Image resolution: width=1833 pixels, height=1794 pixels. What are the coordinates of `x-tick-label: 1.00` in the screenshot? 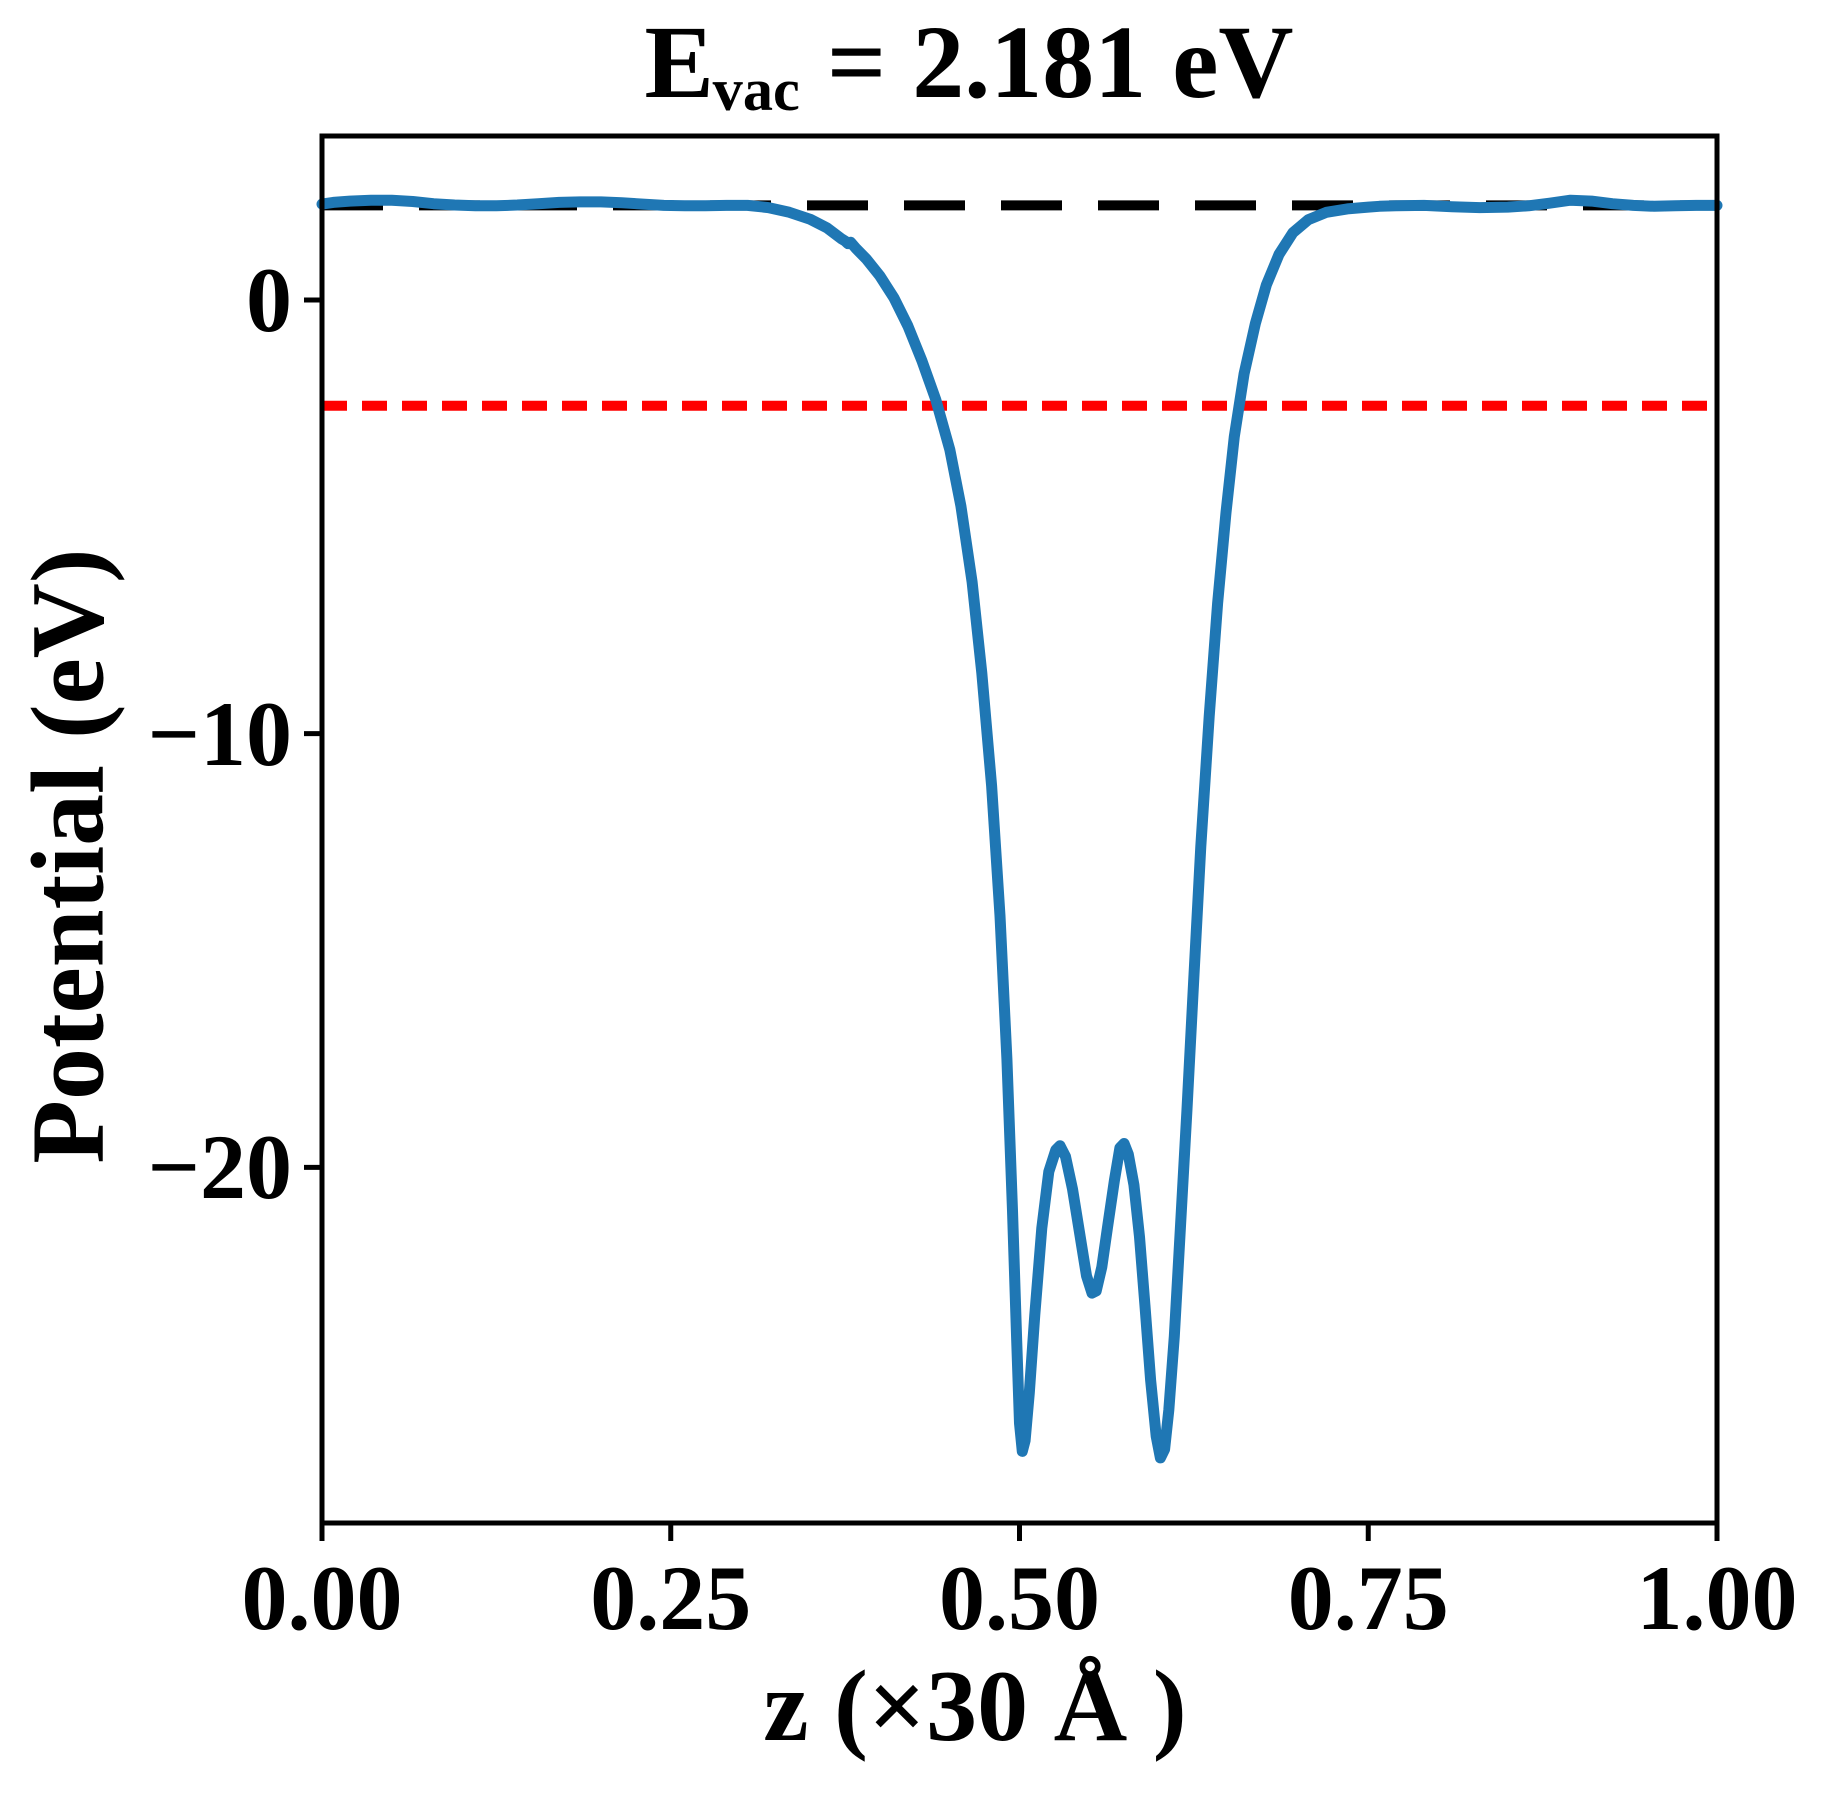 It's located at (1717, 1598).